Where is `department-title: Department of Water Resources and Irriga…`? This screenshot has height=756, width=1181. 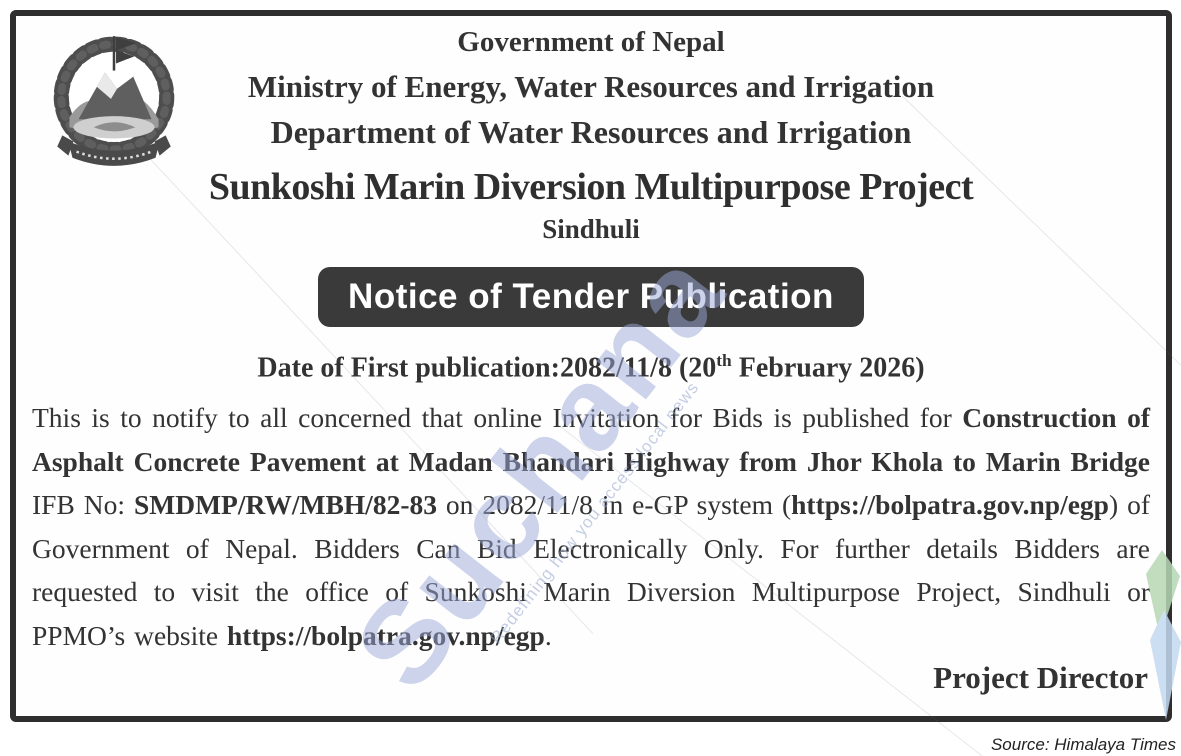 department-title: Department of Water Resources and Irriga… is located at coordinates (591, 132).